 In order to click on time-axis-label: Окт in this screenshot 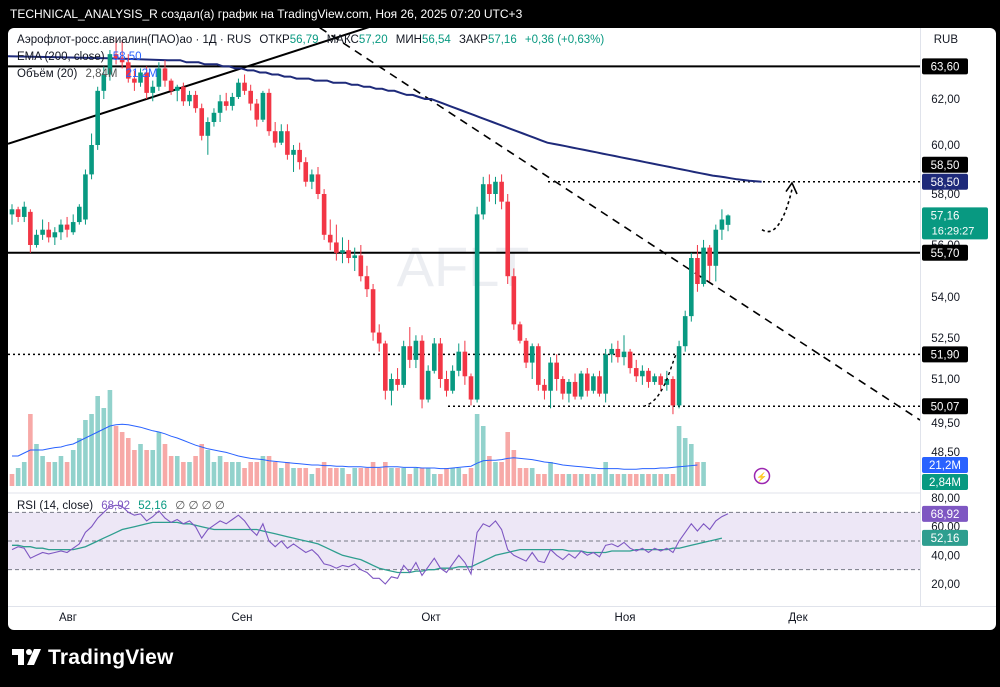, I will do `click(431, 618)`.